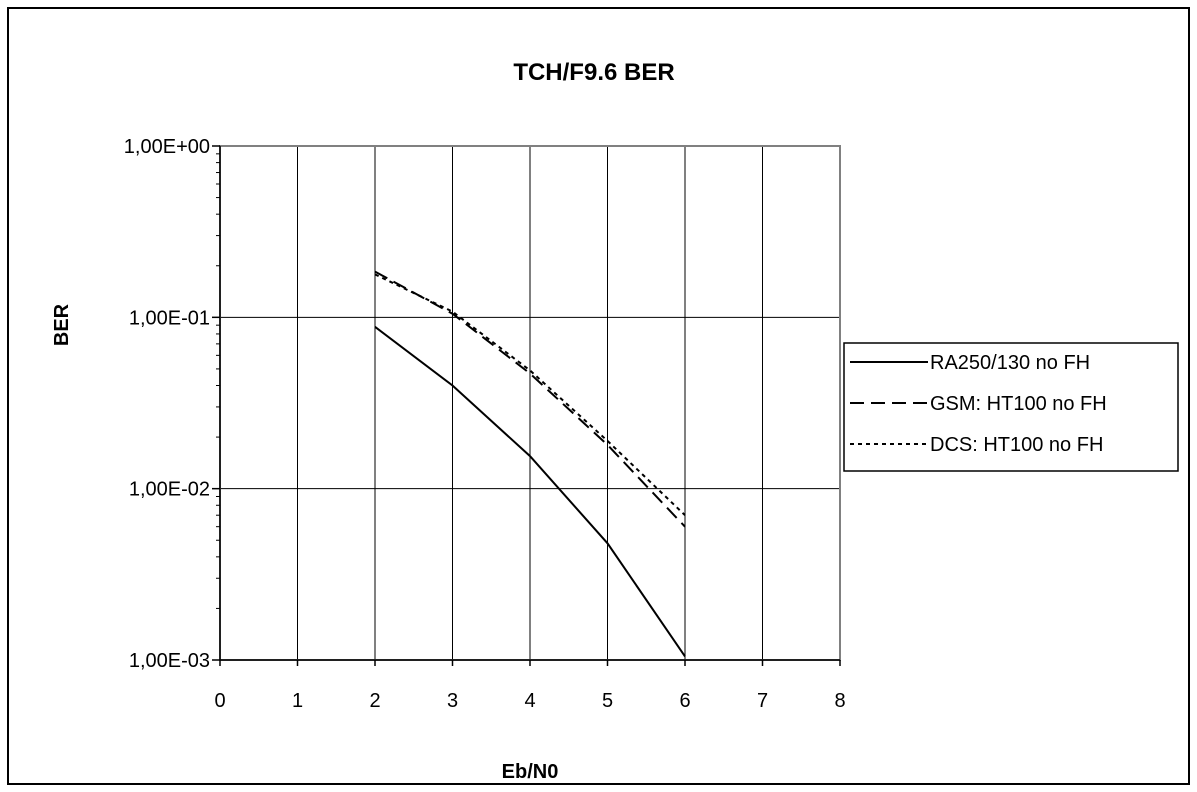  What do you see at coordinates (762, 701) in the screenshot?
I see `x-tick-label: 7` at bounding box center [762, 701].